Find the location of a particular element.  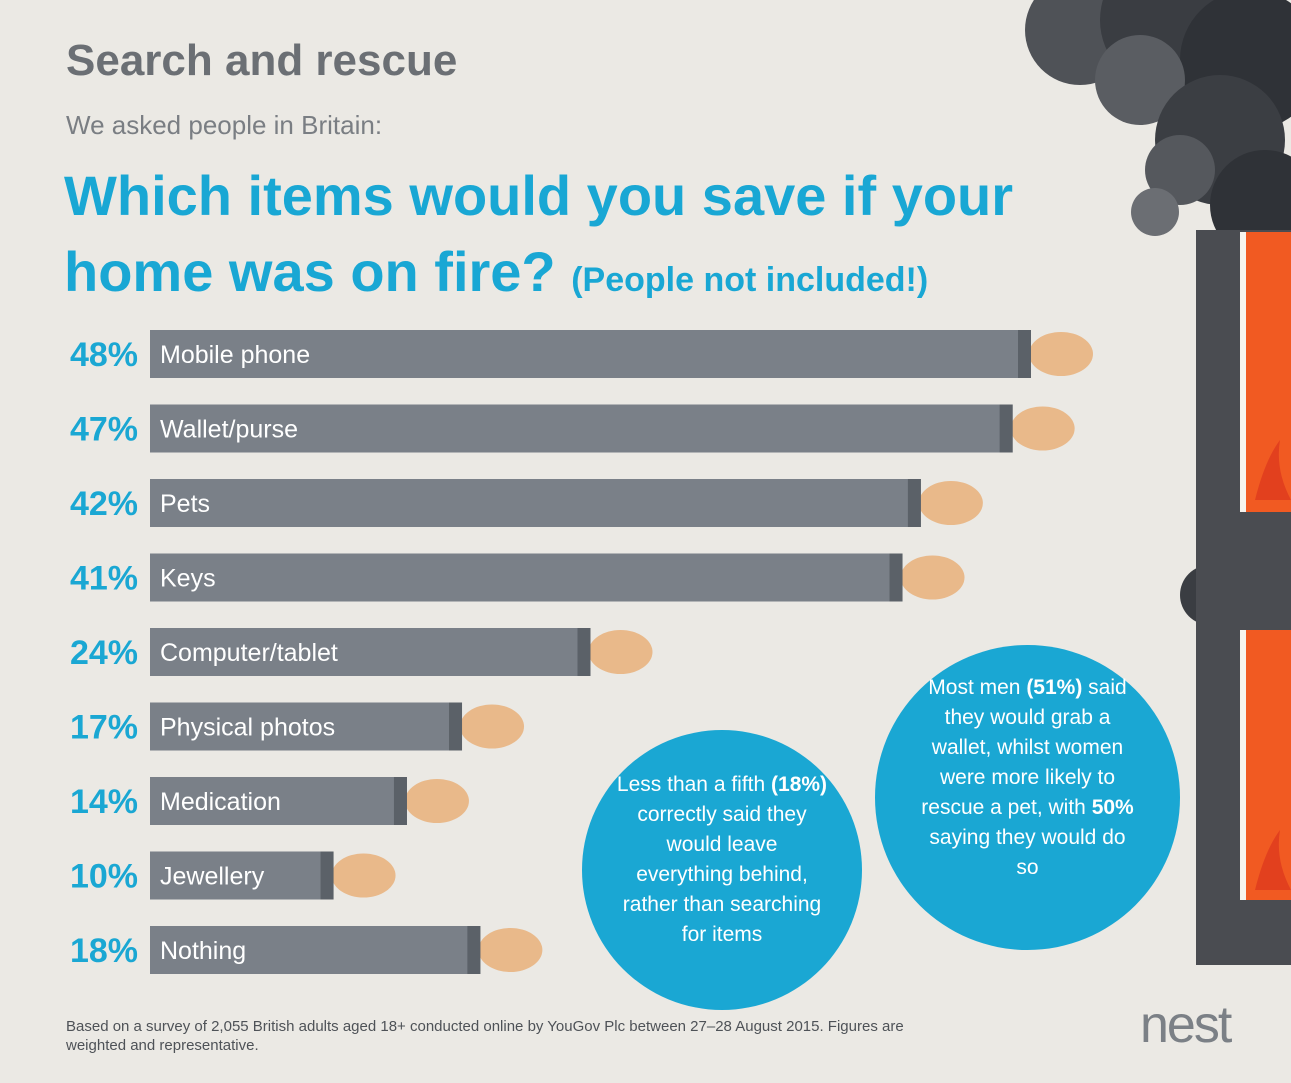

bar-category-label: Physical photos is located at coordinates (247, 728).